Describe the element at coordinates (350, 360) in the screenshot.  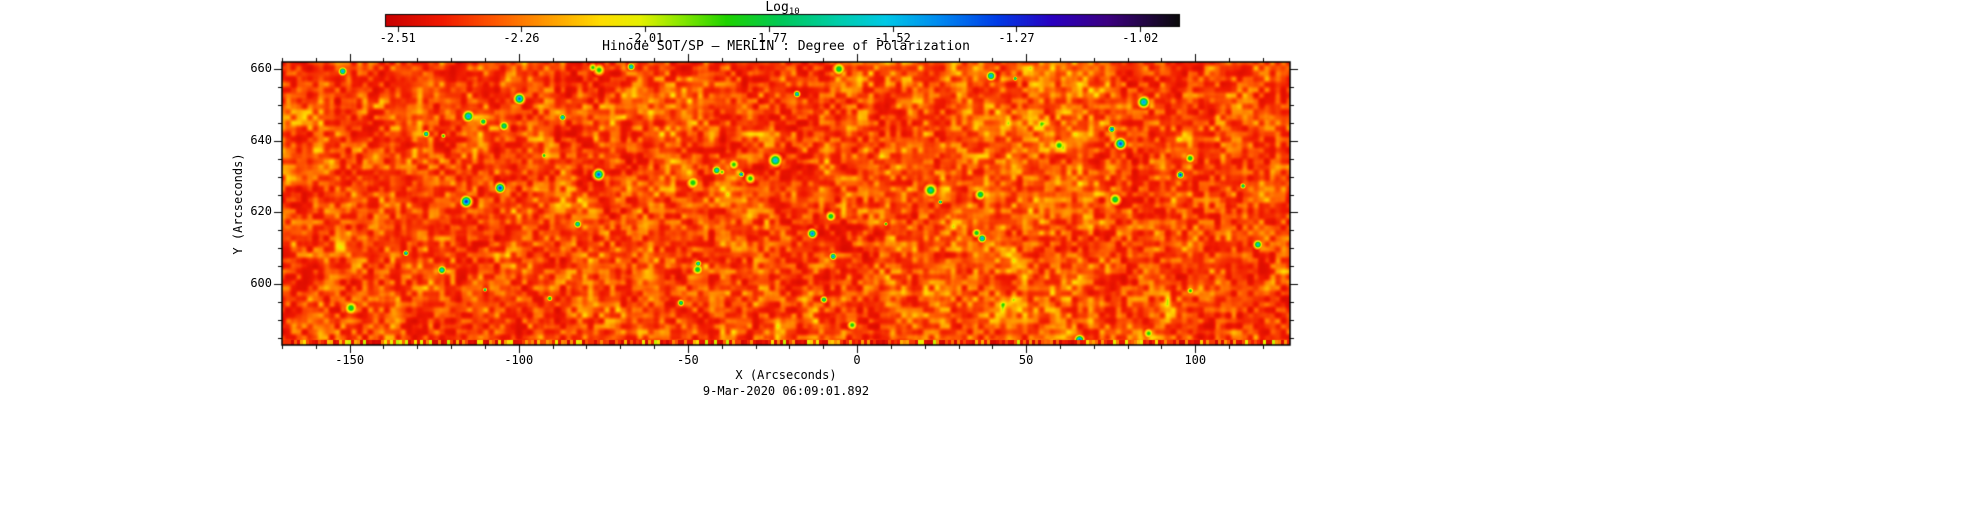
I see `x-tick-label: -150` at that location.